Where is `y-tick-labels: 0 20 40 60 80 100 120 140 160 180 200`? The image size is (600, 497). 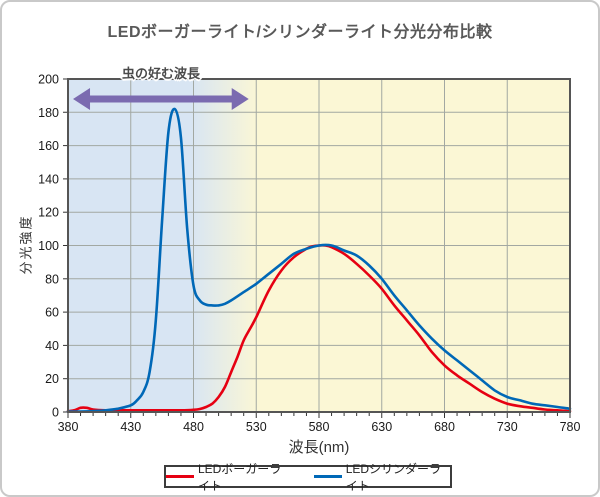
y-tick-labels: 0 20 40 60 80 100 120 140 160 180 200 is located at coordinates (48, 246).